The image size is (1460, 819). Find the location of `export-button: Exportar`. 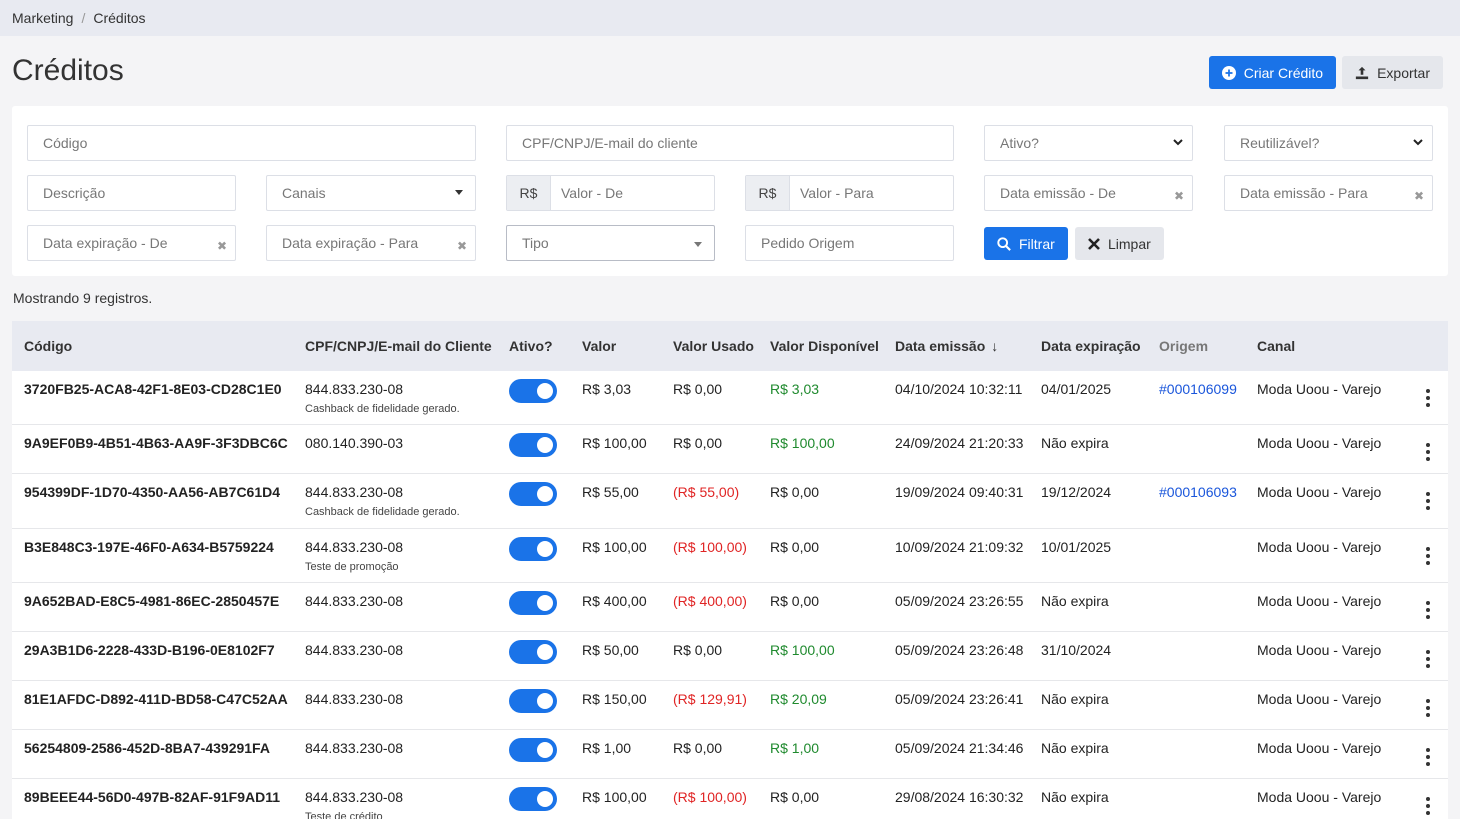

export-button: Exportar is located at coordinates (1392, 72).